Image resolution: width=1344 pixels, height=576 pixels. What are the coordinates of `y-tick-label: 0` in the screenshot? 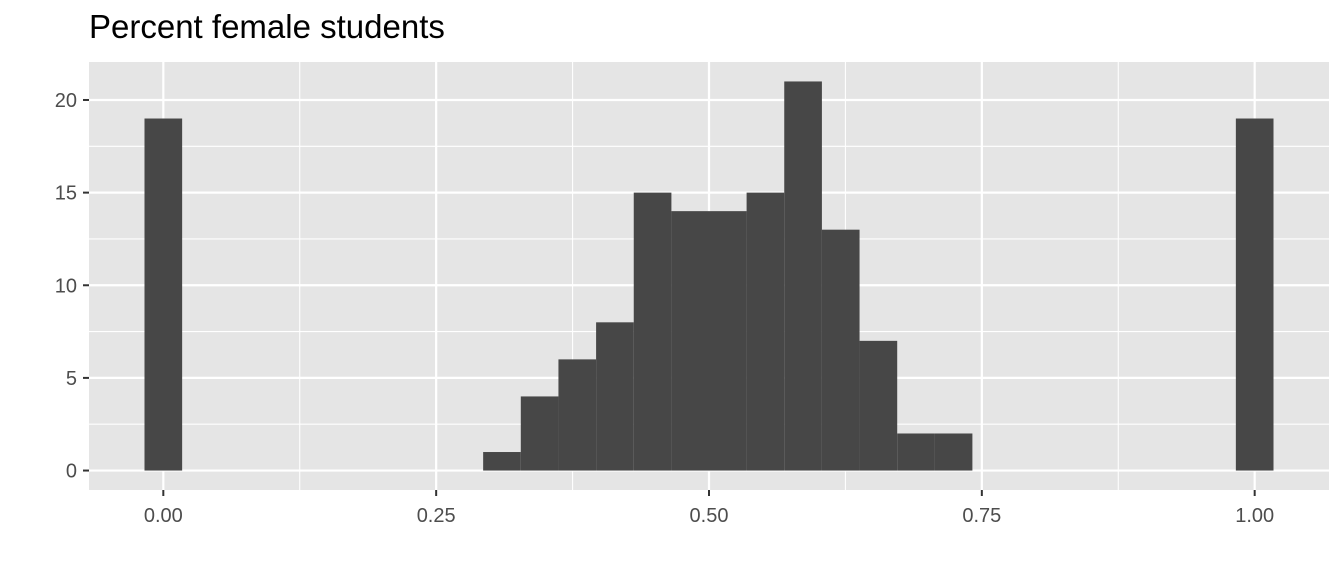 It's located at (71, 472).